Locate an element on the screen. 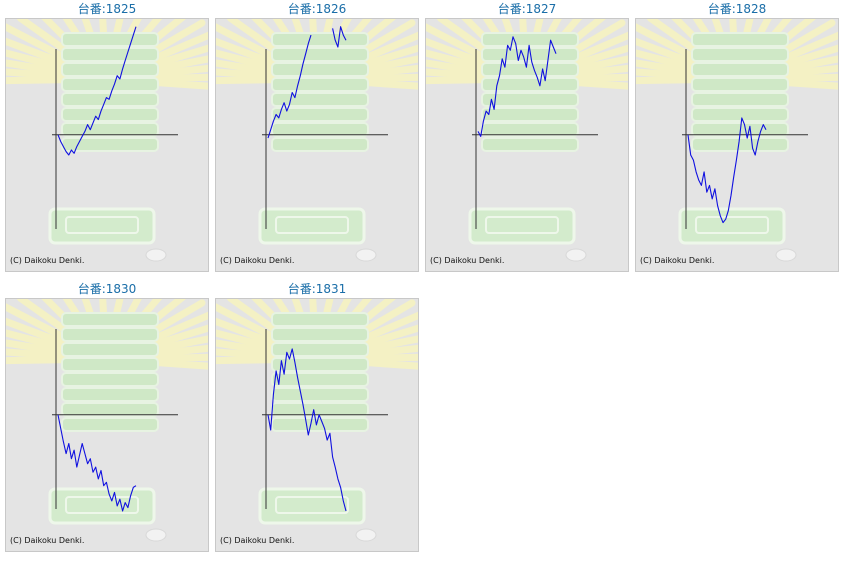 The width and height of the screenshot is (844, 561). graph-title: 台番:1828 is located at coordinates (737, 9).